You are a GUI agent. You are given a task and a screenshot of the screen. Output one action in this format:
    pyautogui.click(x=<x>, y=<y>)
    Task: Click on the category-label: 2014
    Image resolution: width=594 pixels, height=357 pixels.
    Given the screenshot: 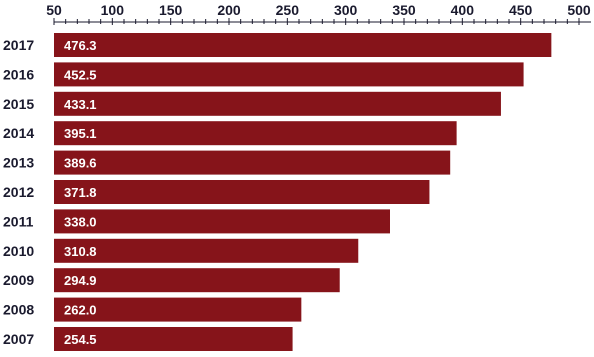 What is the action you would take?
    pyautogui.click(x=18, y=133)
    